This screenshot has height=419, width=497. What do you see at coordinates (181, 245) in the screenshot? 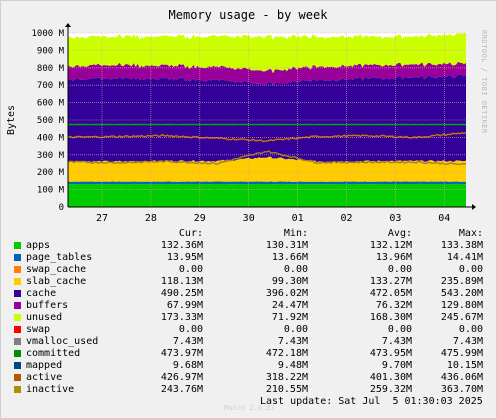
I see `legend-value-cur: 132.36M` at bounding box center [181, 245].